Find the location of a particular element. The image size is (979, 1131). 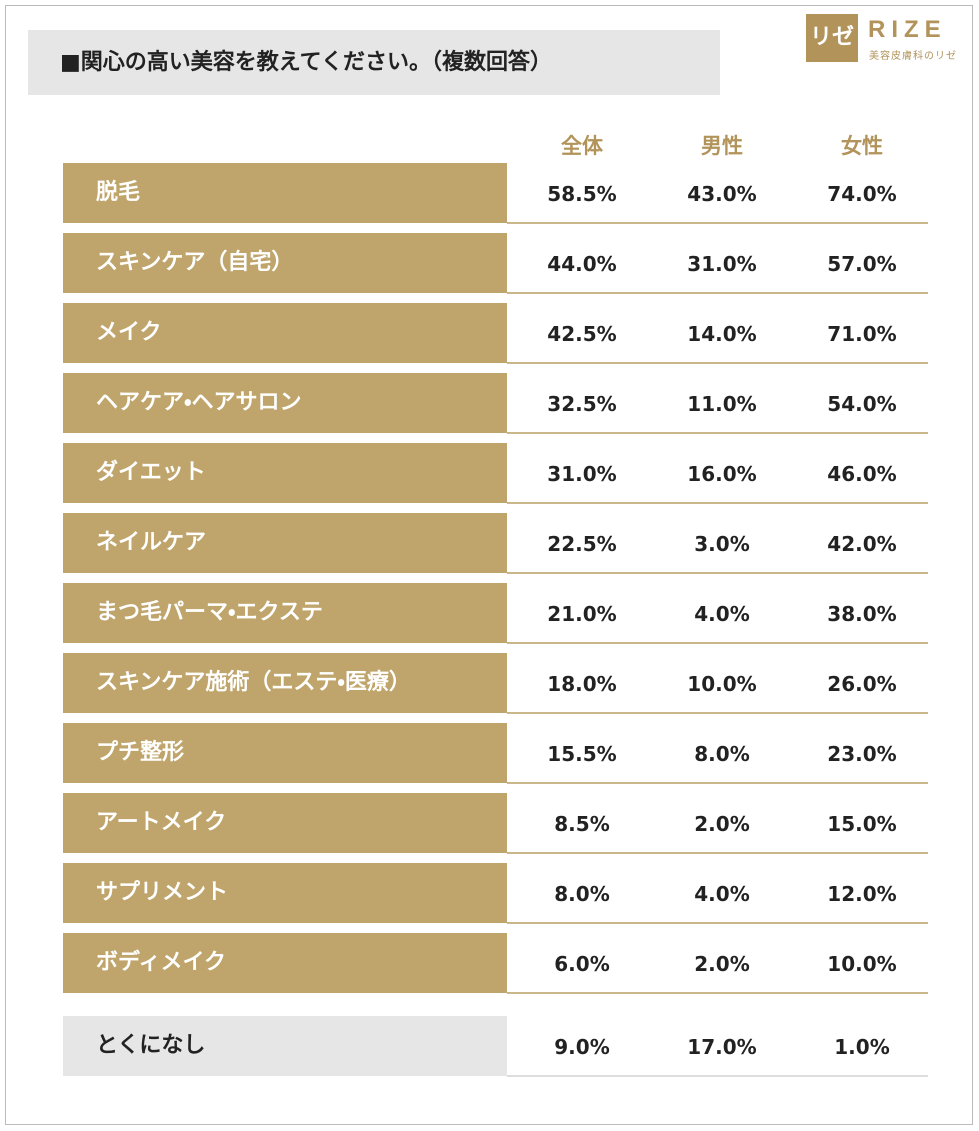

row-label: メイク is located at coordinates (285, 333).